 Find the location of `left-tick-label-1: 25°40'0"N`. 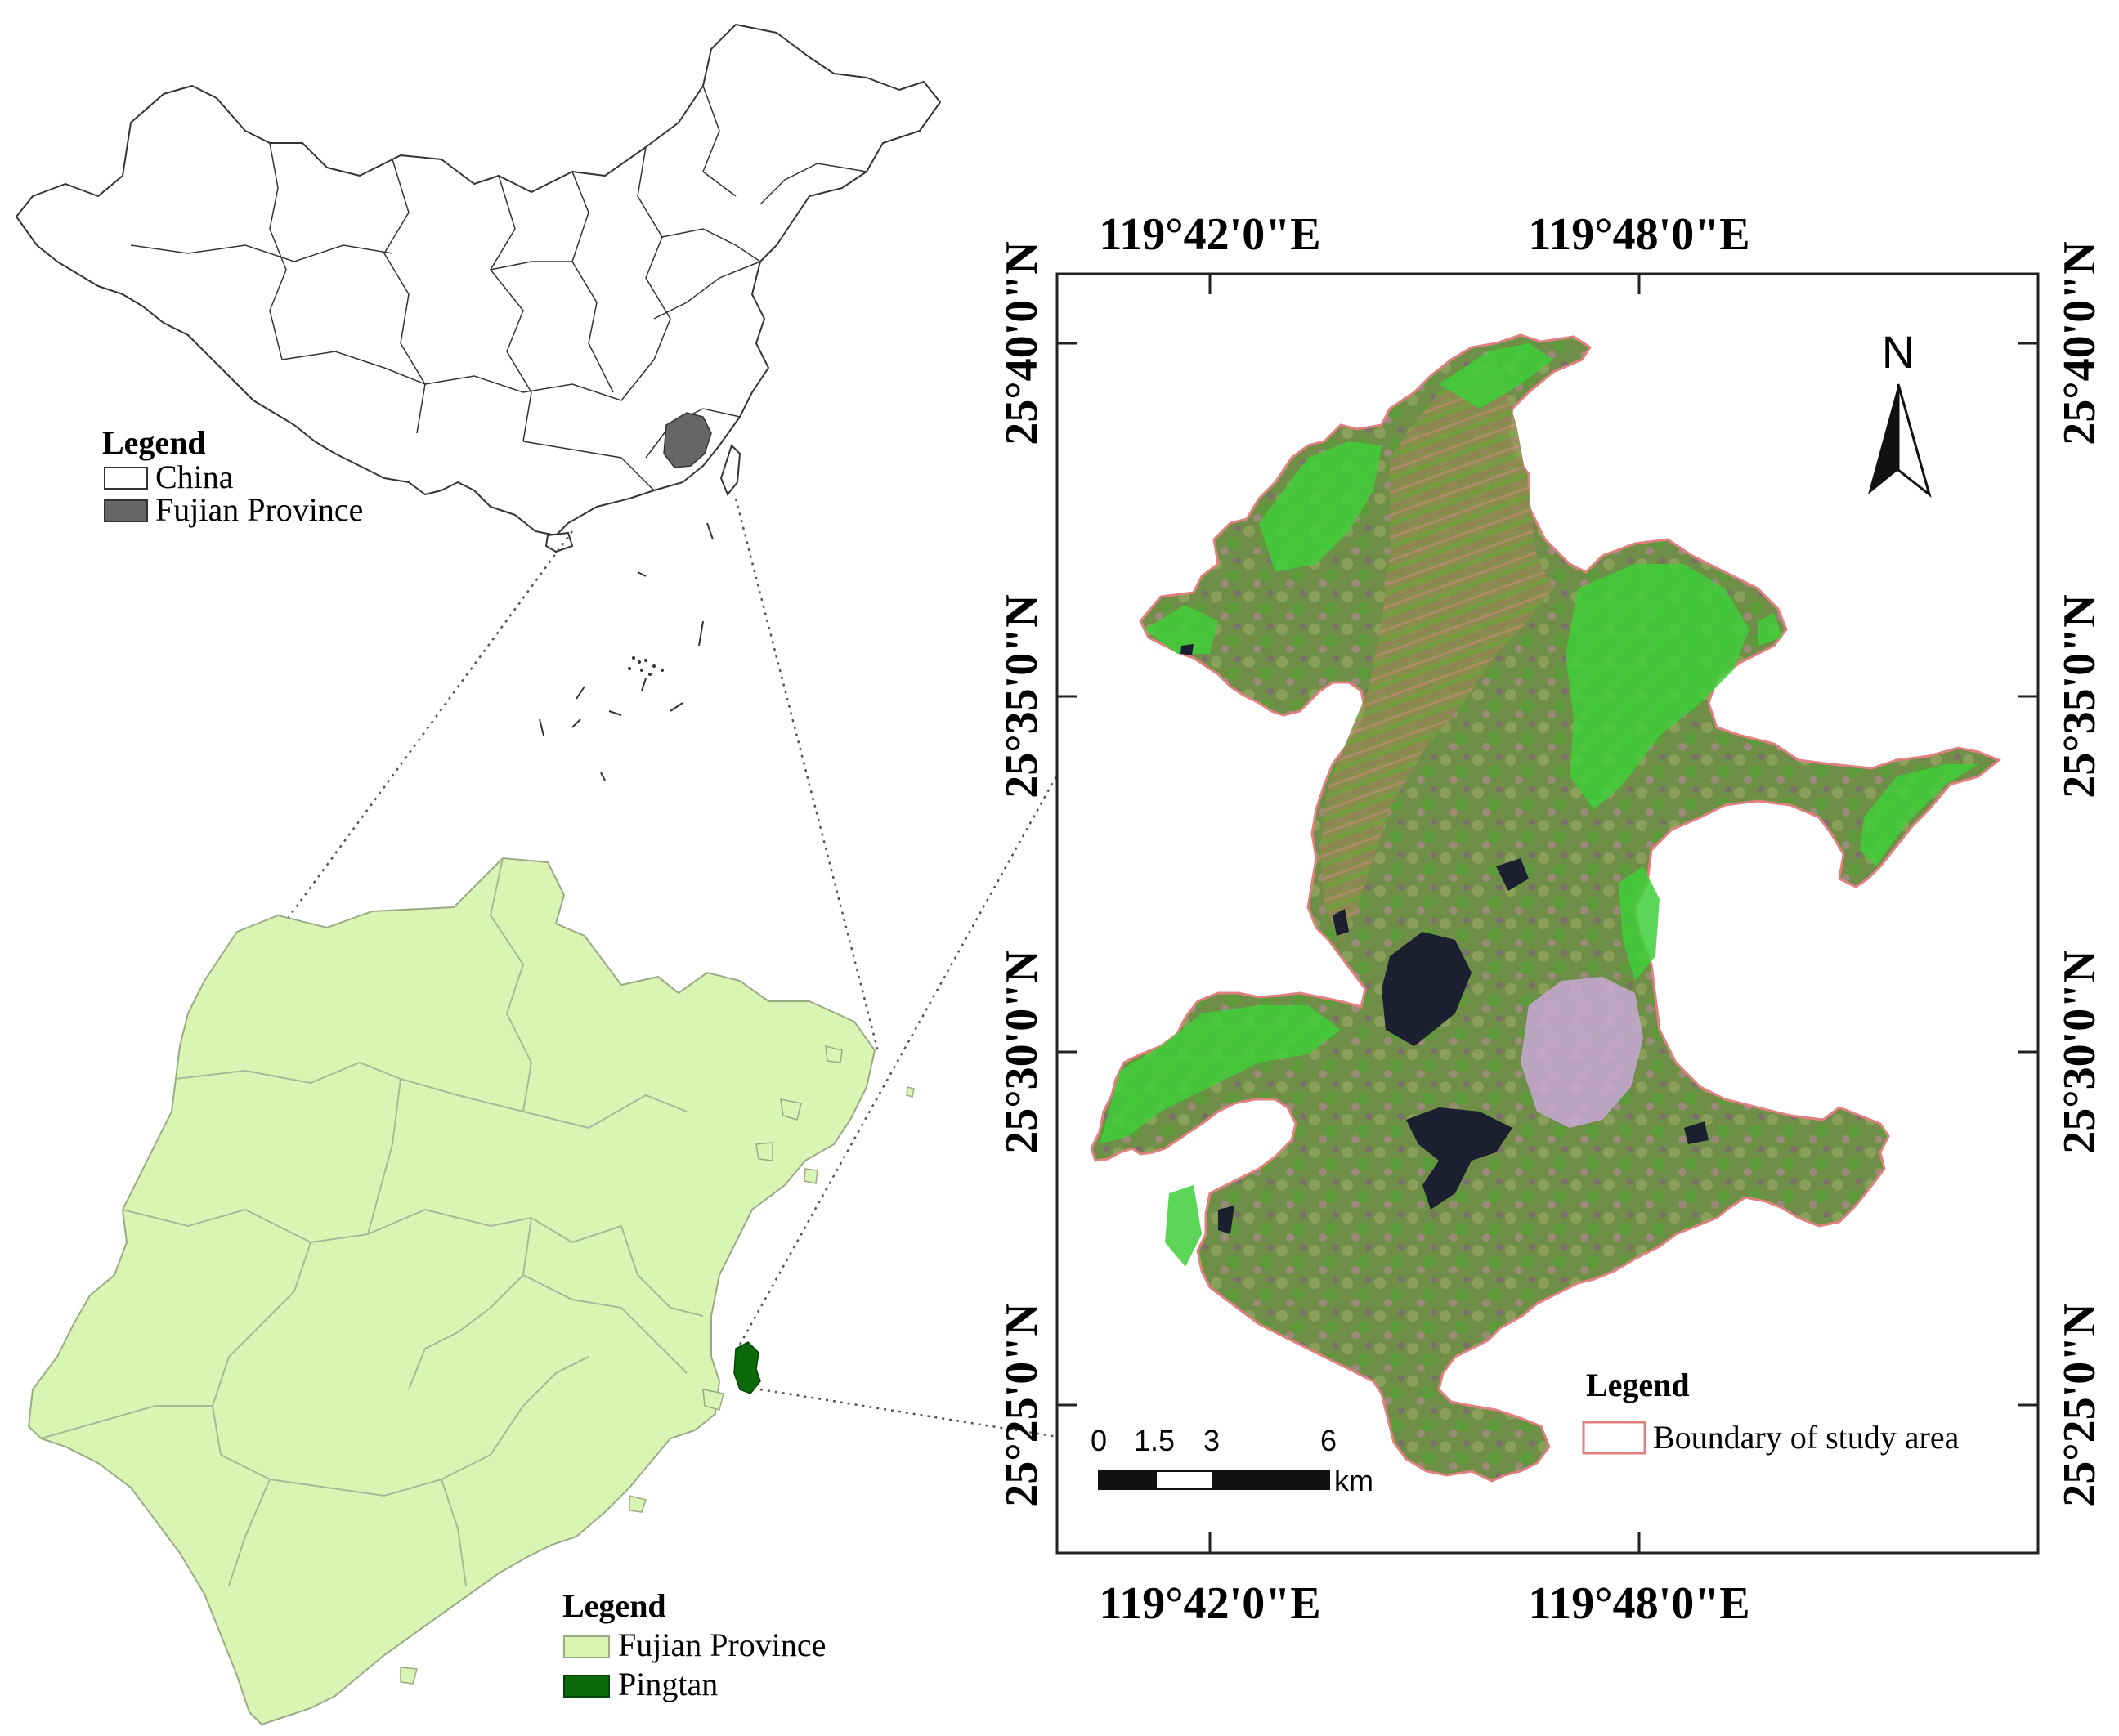

left-tick-label-1: 25°40'0"N is located at coordinates (1022, 343).